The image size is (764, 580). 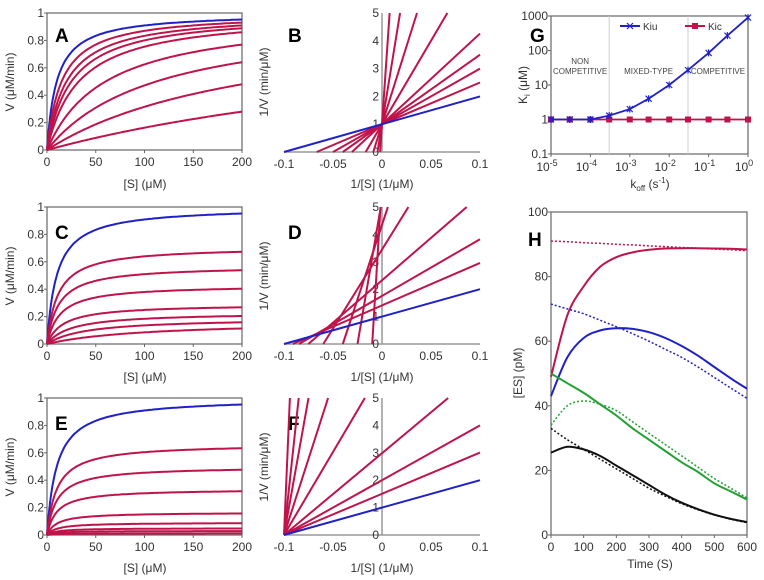 I want to click on x-tick-label: 500, so click(x=714, y=547).